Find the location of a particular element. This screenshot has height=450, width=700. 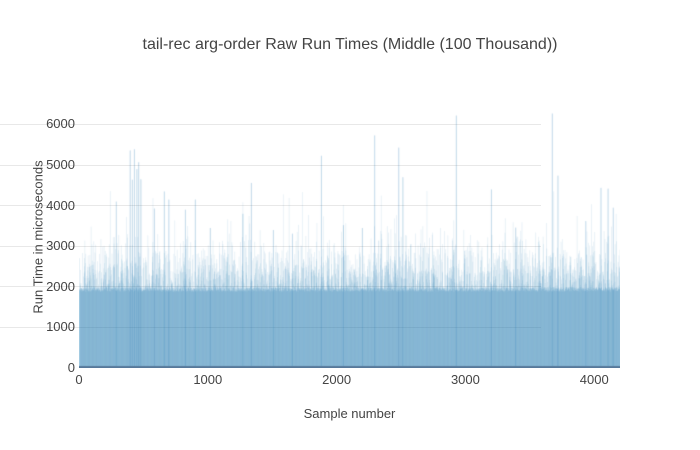

y-tick-label: 3000 is located at coordinates (60, 246).